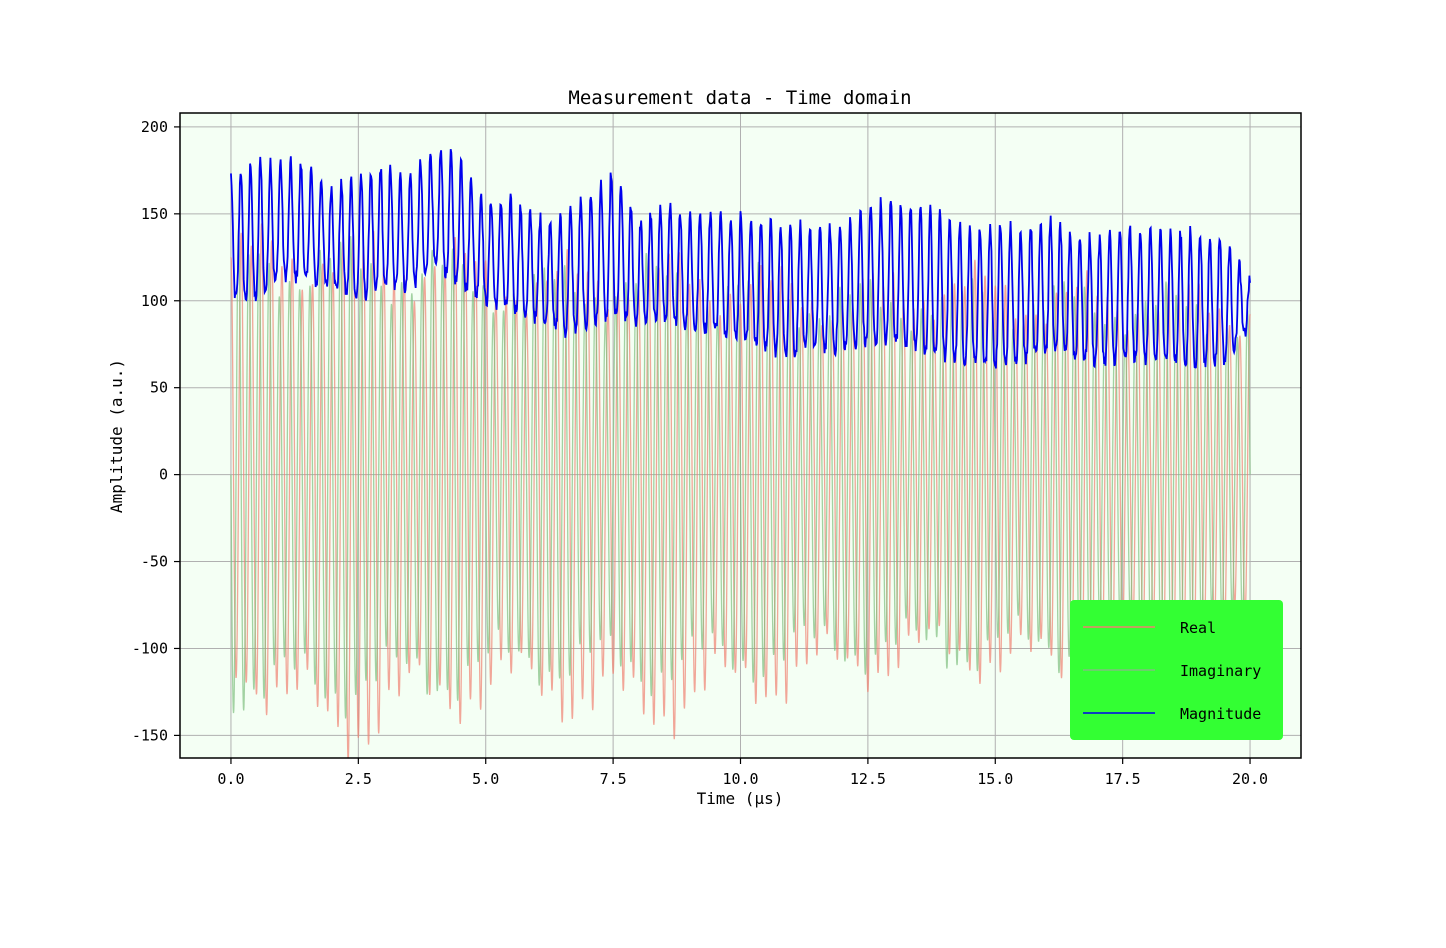  Describe the element at coordinates (1220, 671) in the screenshot. I see `legend-label-imaginary: Imaginary` at that location.